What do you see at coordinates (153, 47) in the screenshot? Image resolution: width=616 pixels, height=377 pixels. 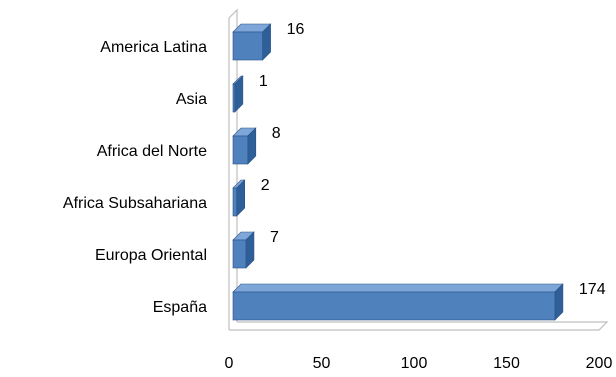 I see `category-label: America Latina` at bounding box center [153, 47].